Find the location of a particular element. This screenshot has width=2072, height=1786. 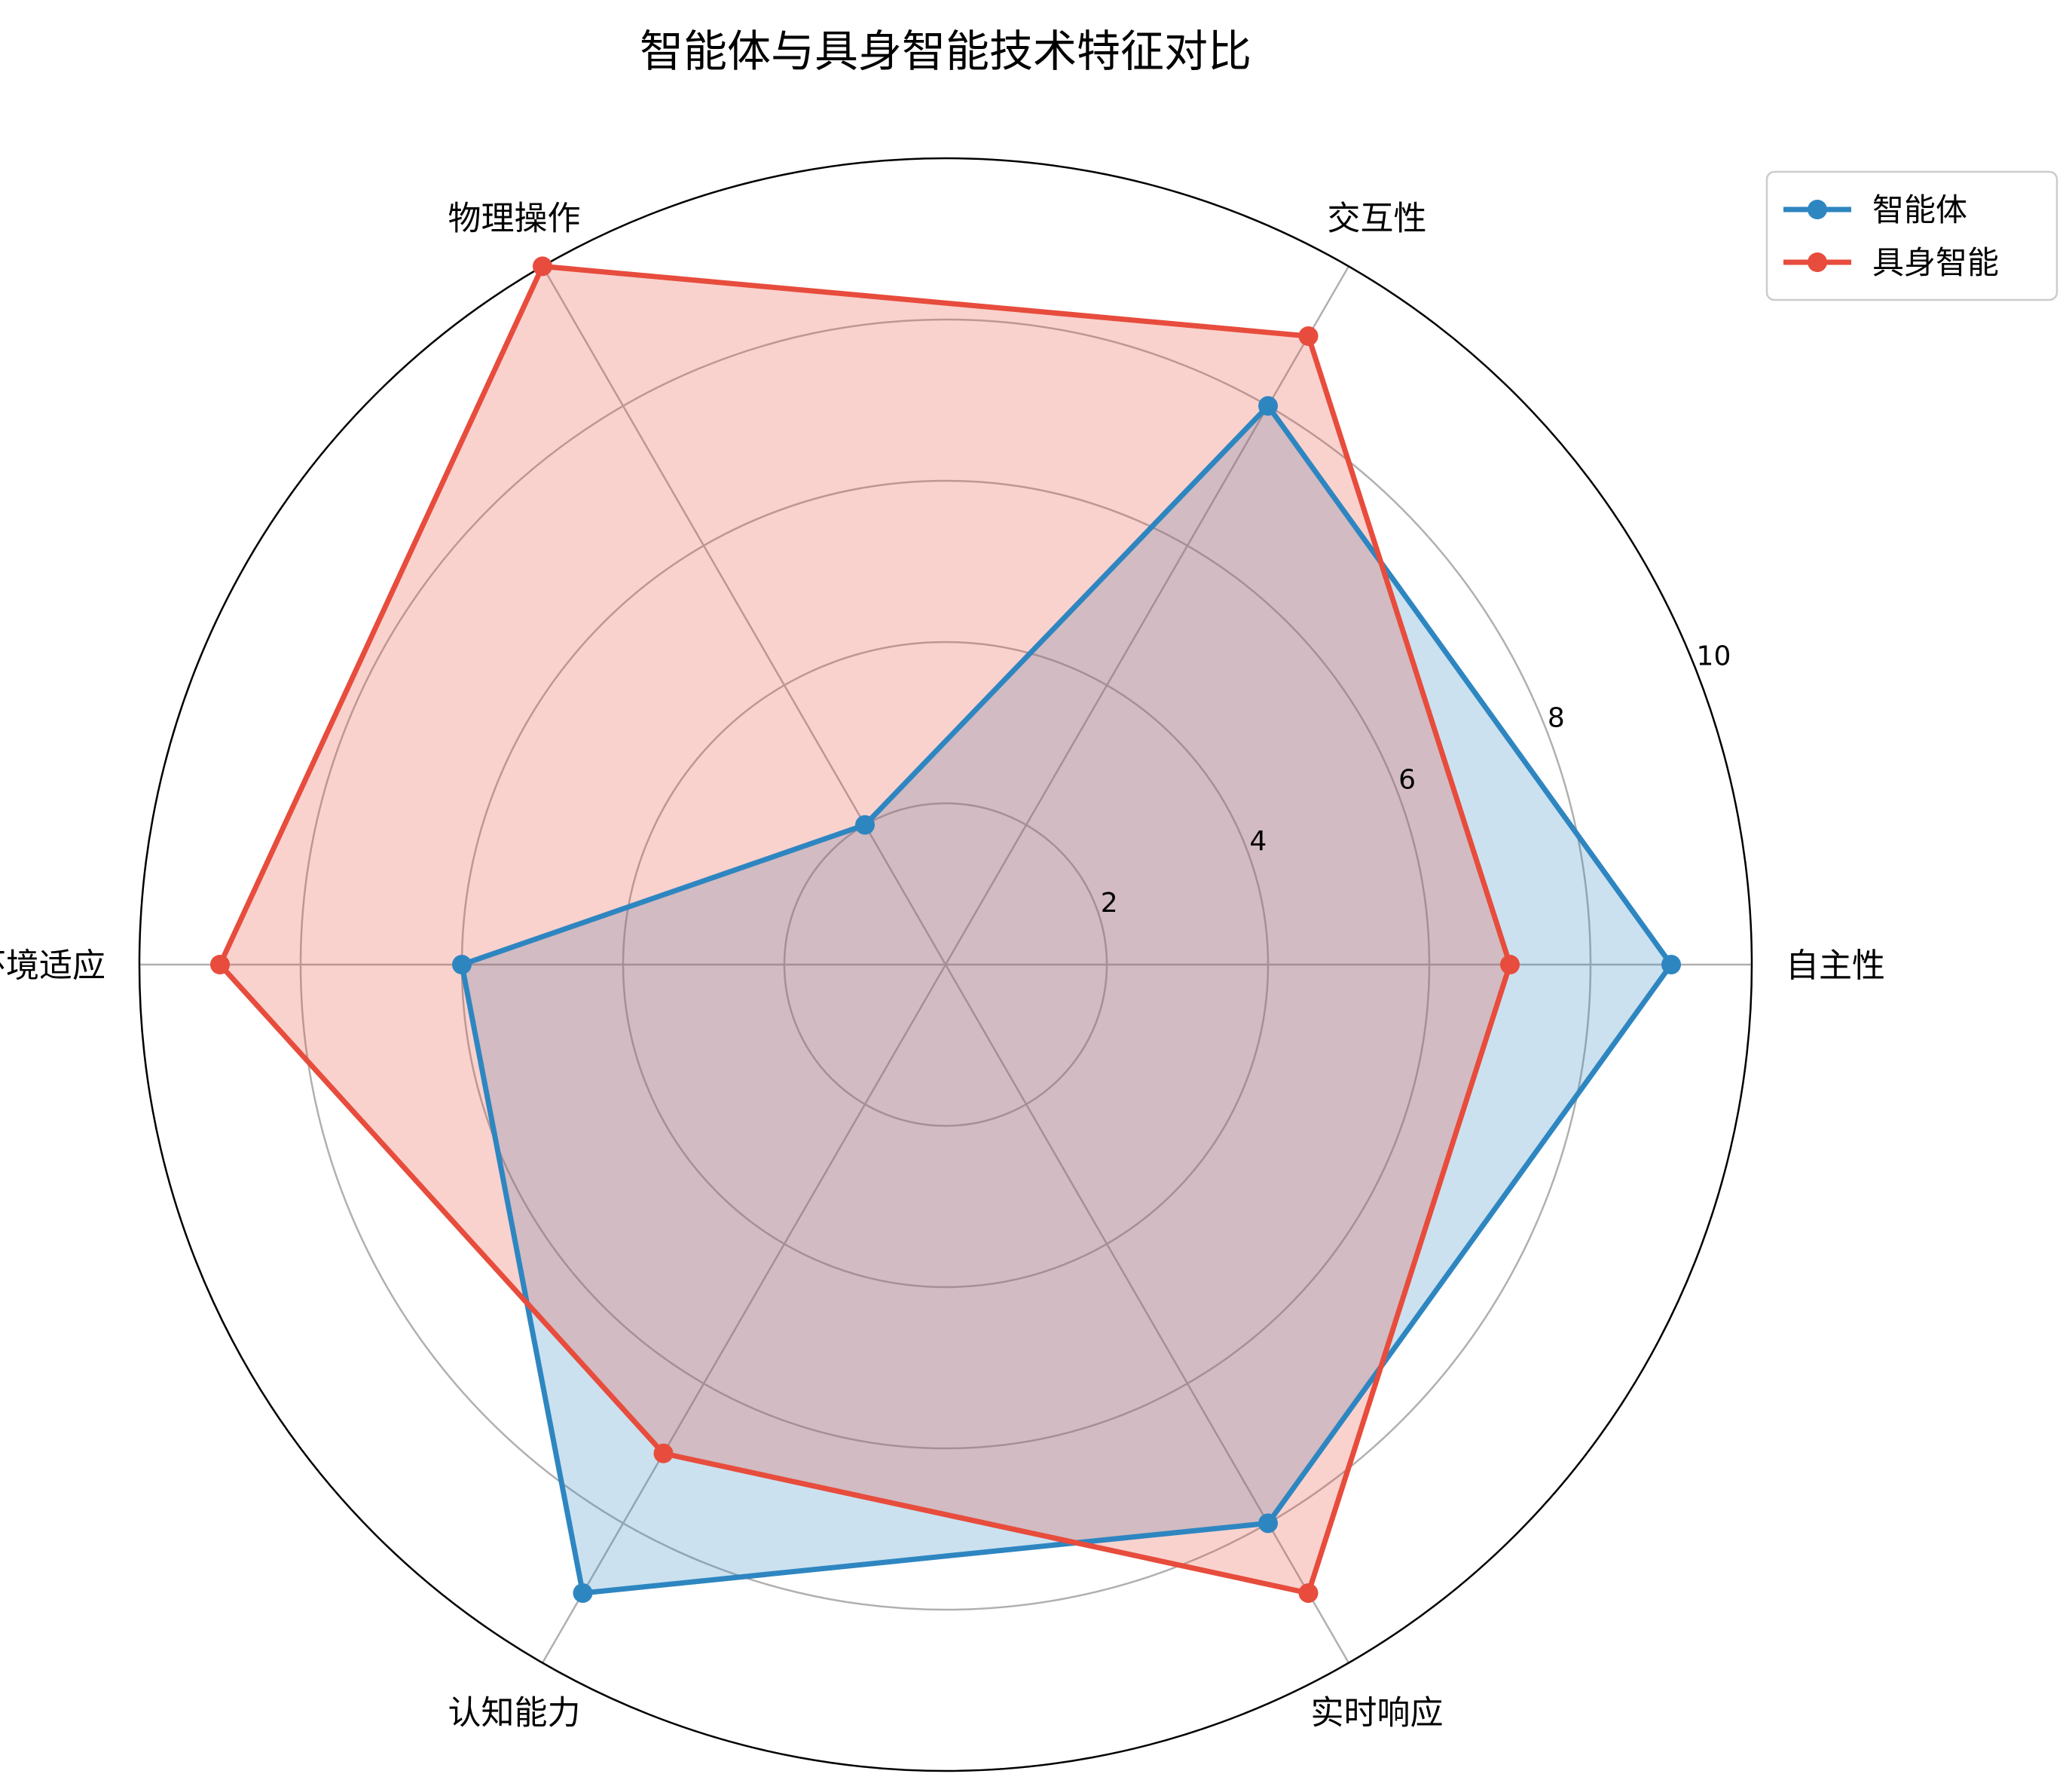

legend-box is located at coordinates (1912, 235).